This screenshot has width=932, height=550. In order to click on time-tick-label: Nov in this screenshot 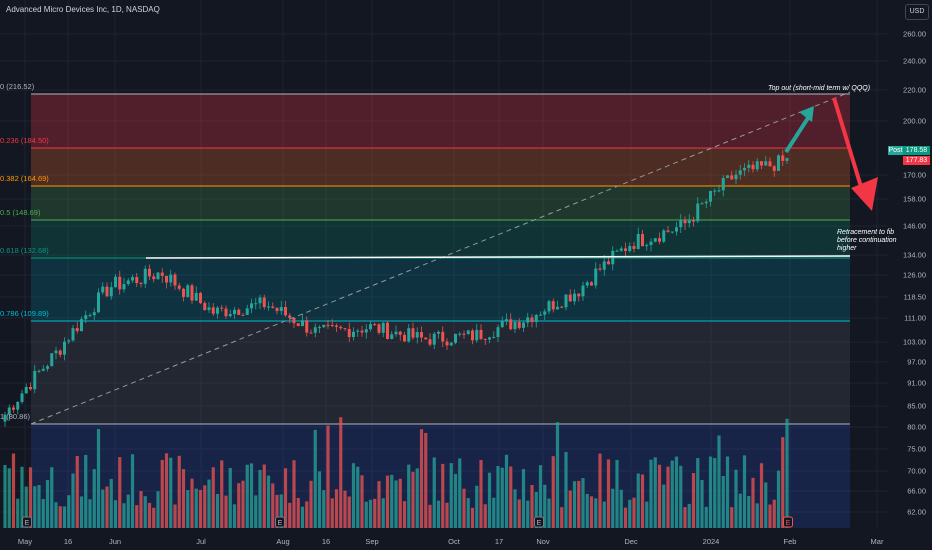, I will do `click(543, 541)`.